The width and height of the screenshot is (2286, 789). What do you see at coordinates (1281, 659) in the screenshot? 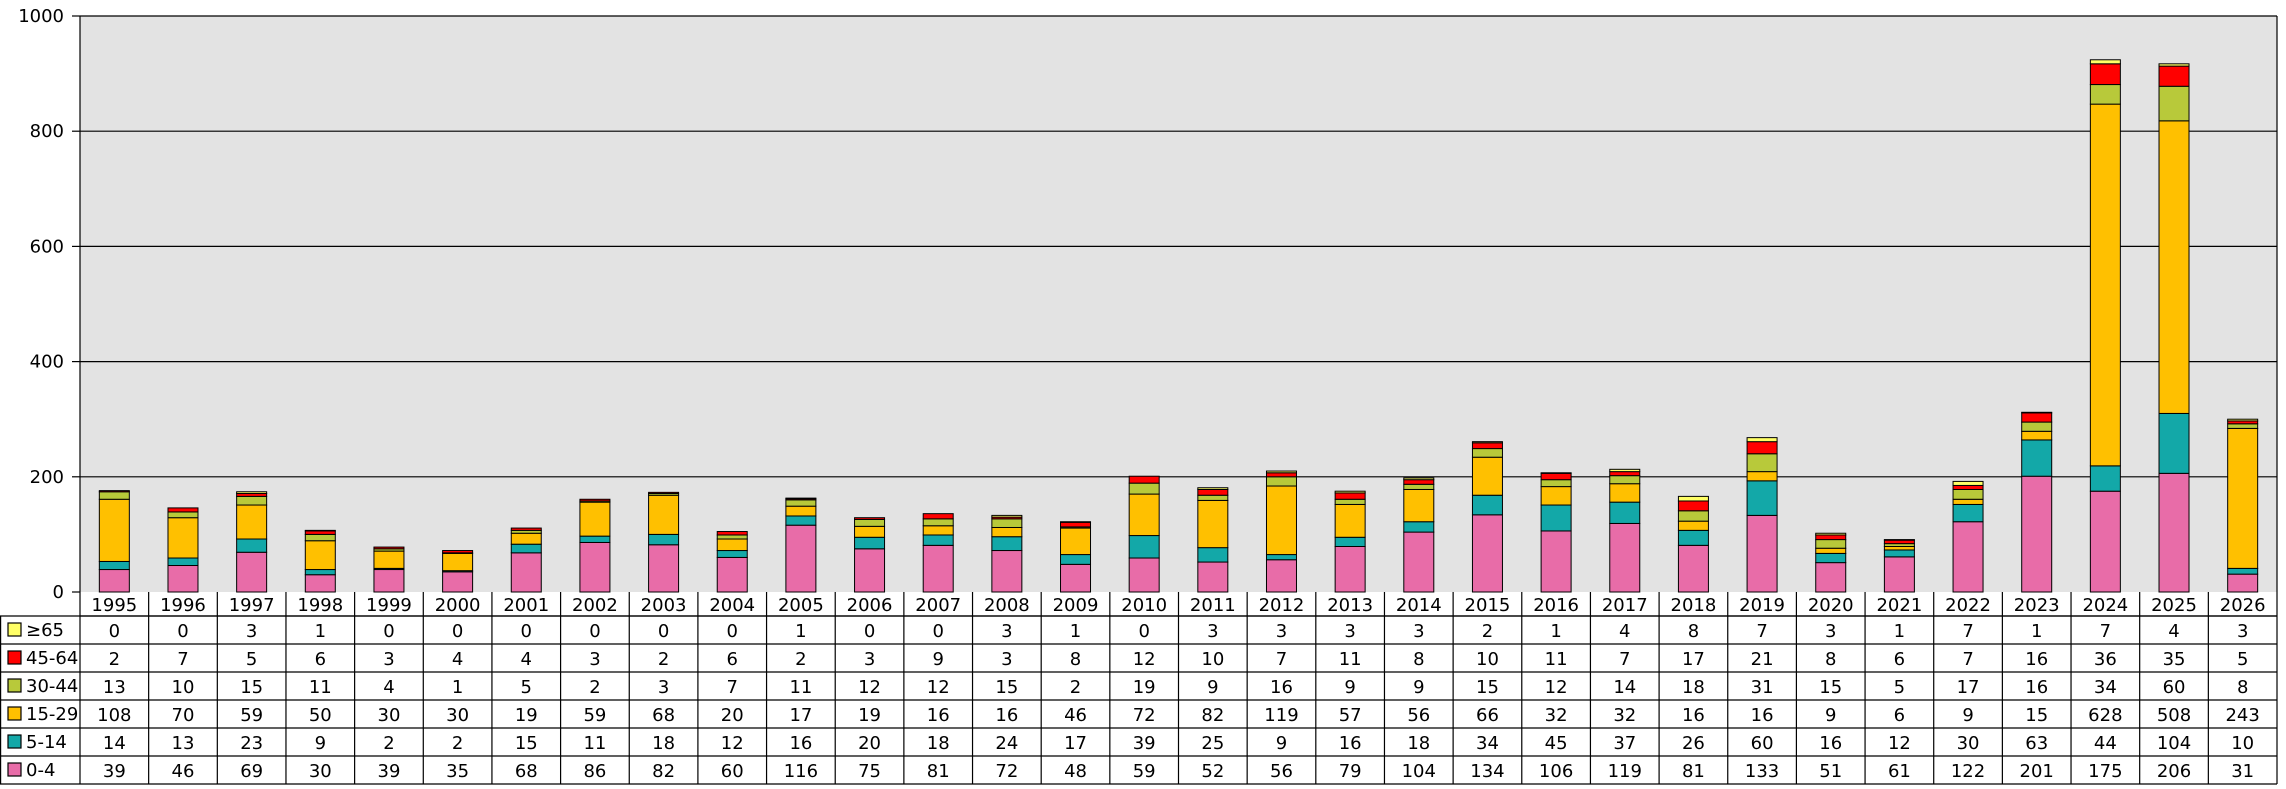
I see `table-cell-2012: 7` at bounding box center [1281, 659].